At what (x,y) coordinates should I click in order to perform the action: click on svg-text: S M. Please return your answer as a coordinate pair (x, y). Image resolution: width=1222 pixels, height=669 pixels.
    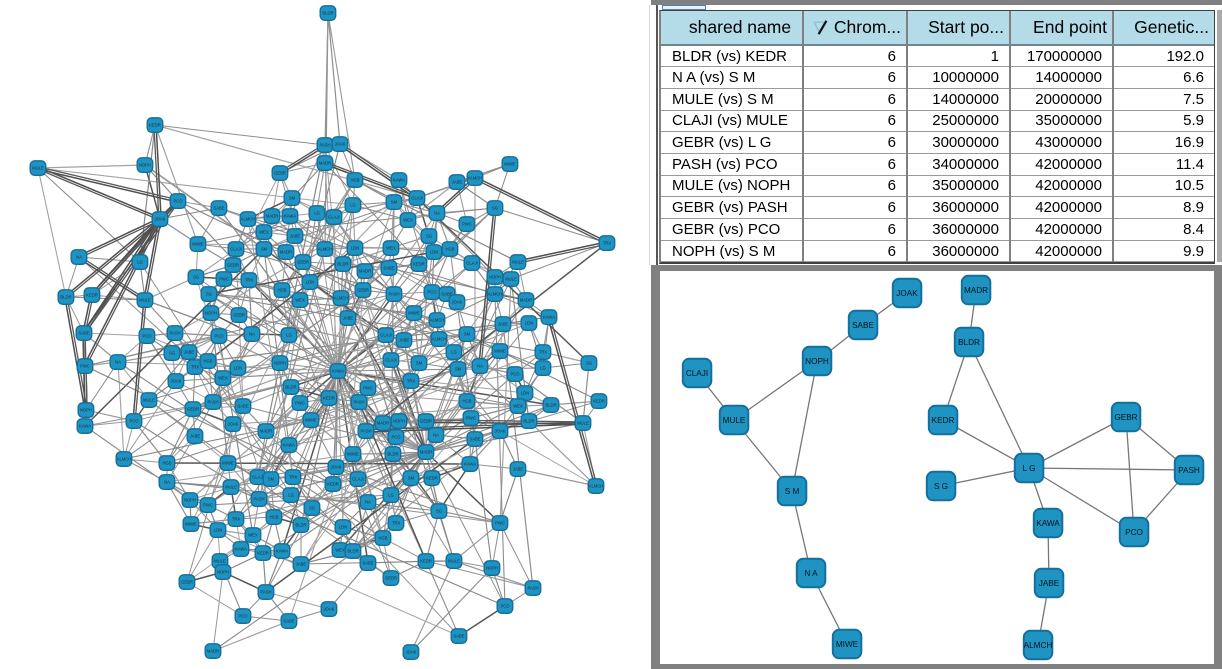
    Looking at the image, I should click on (792, 491).